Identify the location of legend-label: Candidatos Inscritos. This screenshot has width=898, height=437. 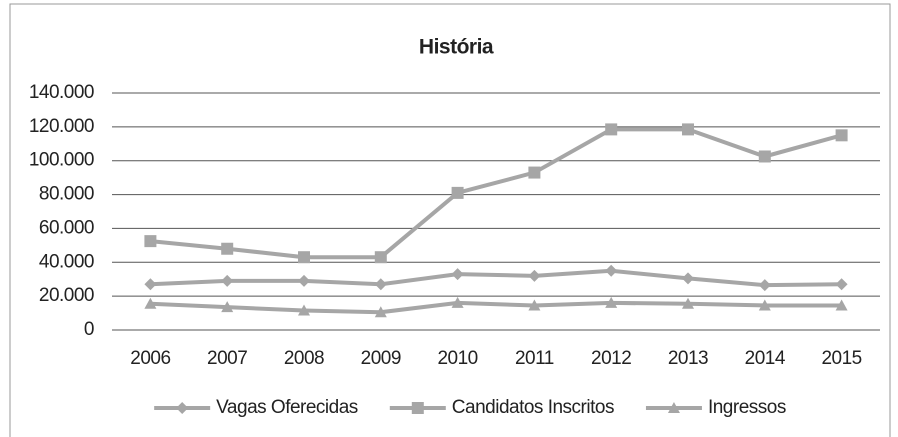
(533, 407).